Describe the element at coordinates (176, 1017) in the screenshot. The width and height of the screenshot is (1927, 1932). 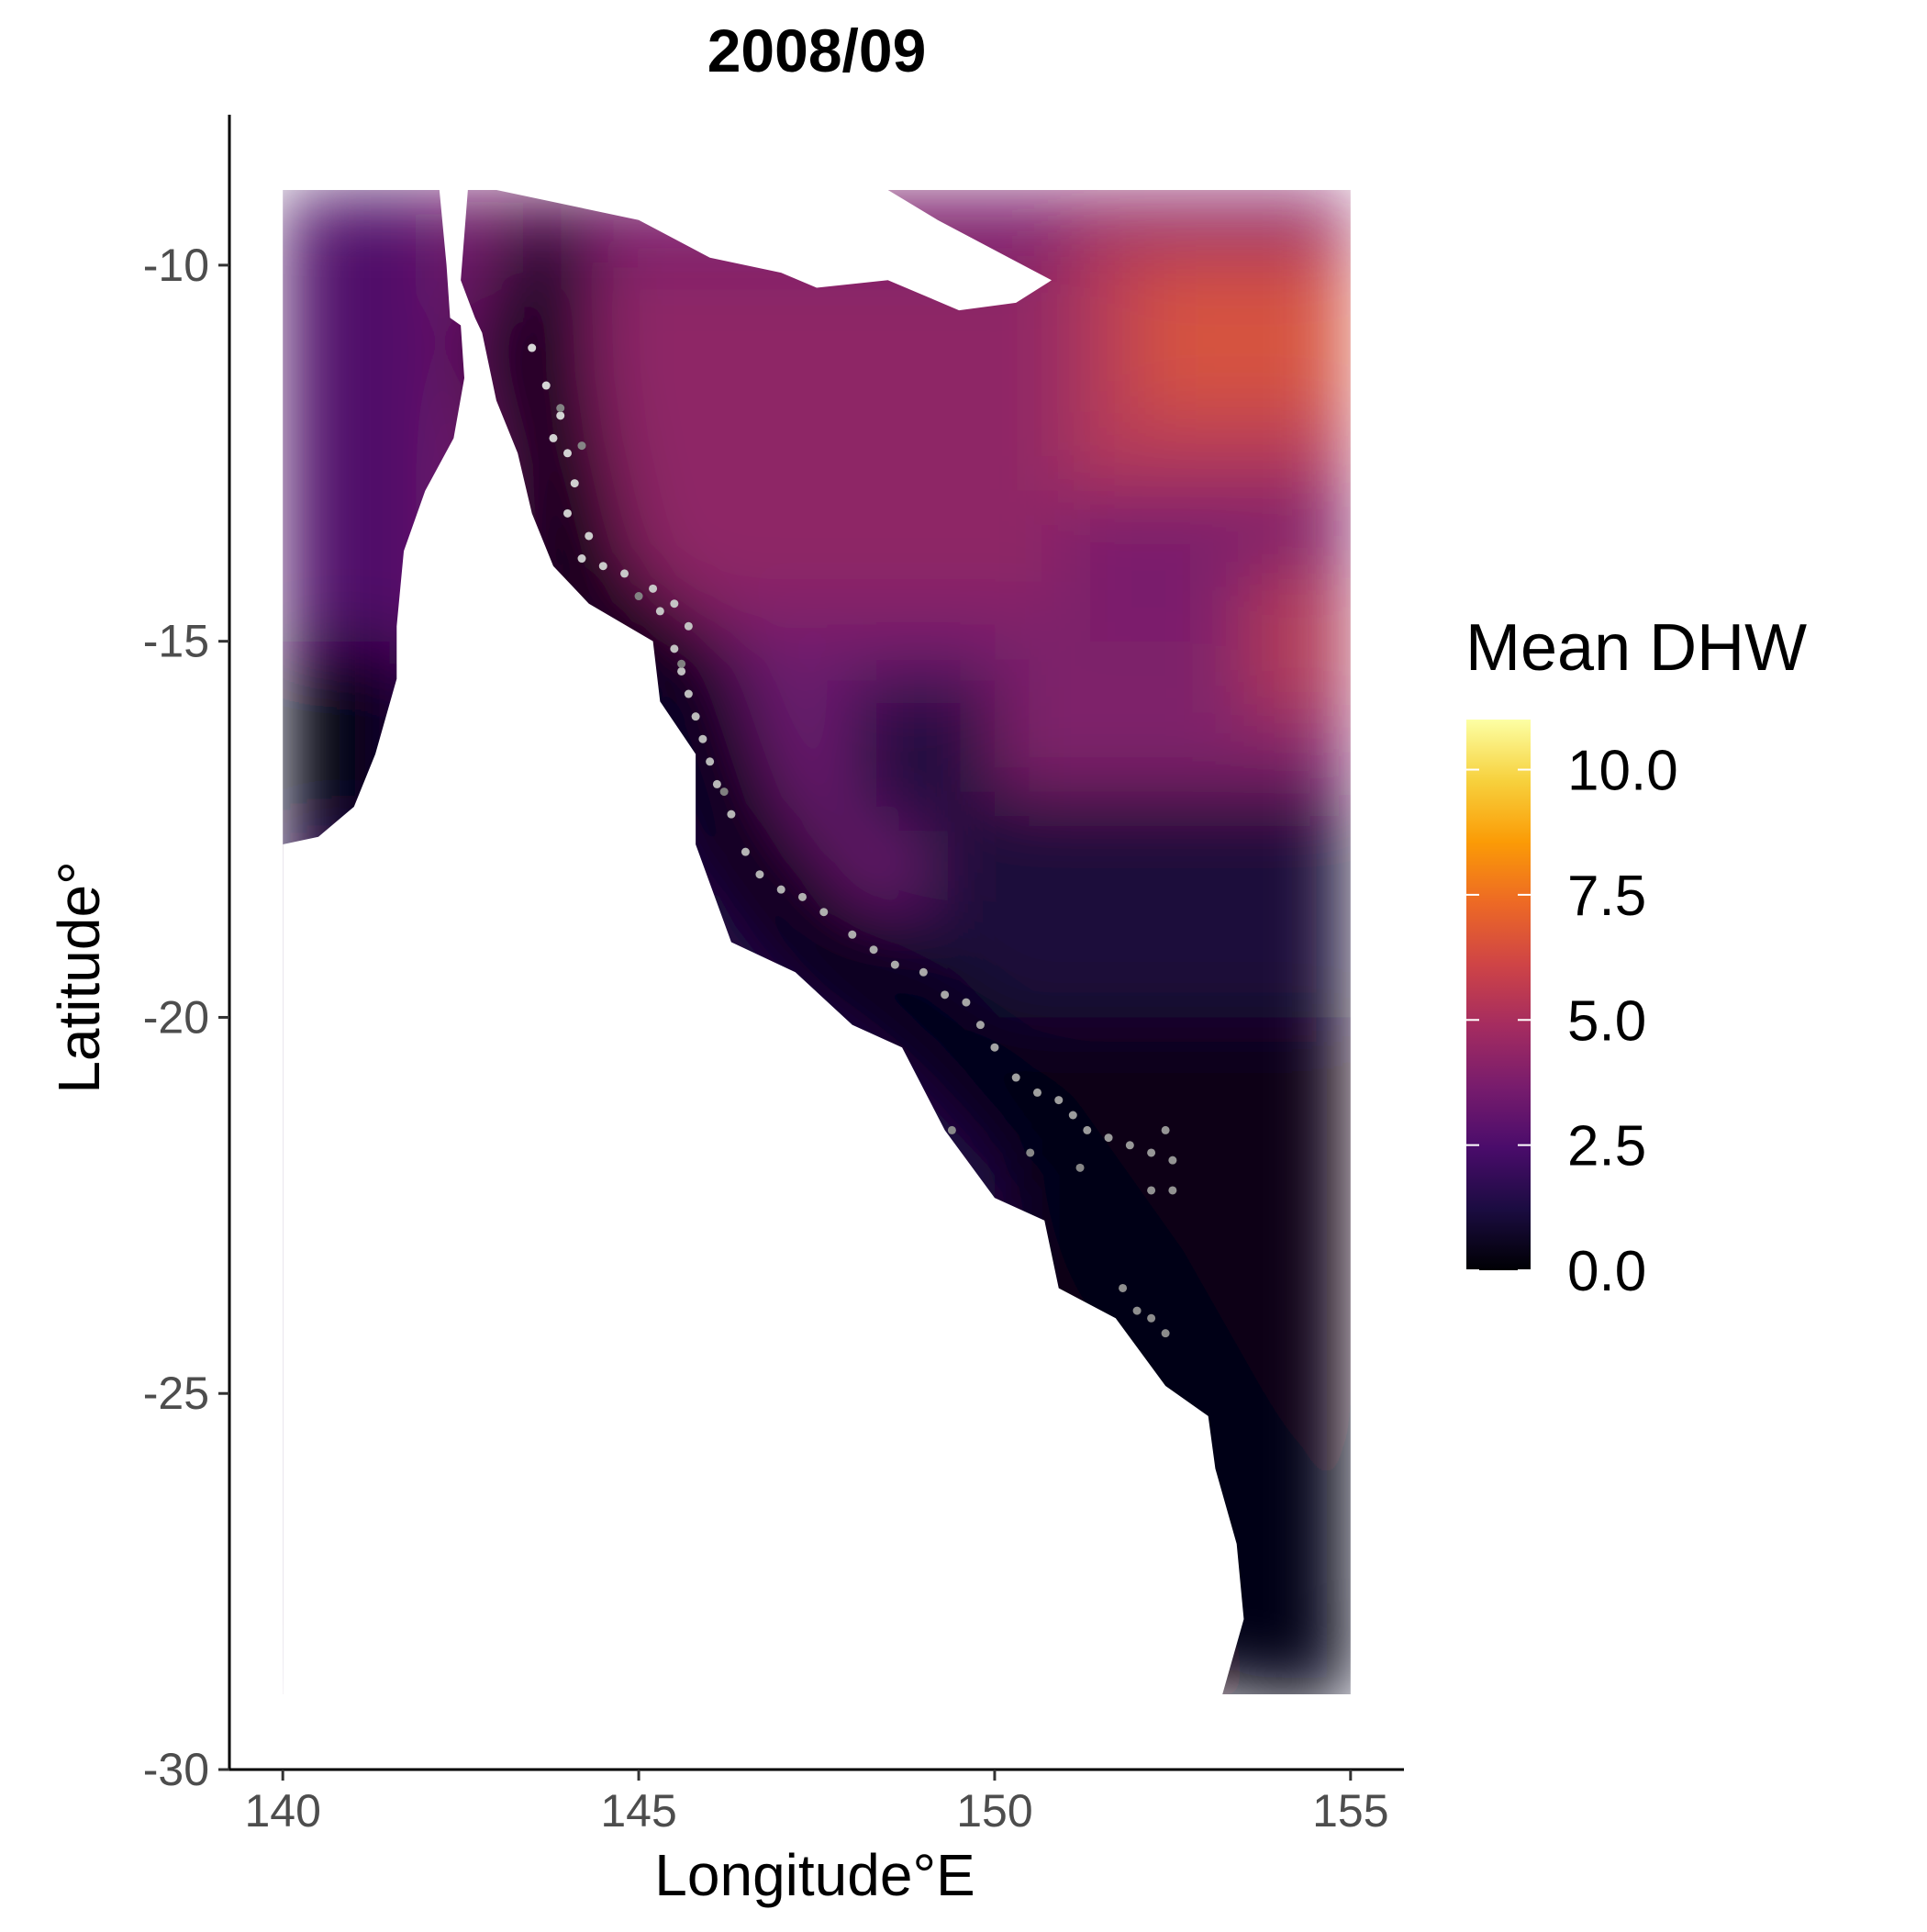
I see `y-tick-label: -20` at that location.